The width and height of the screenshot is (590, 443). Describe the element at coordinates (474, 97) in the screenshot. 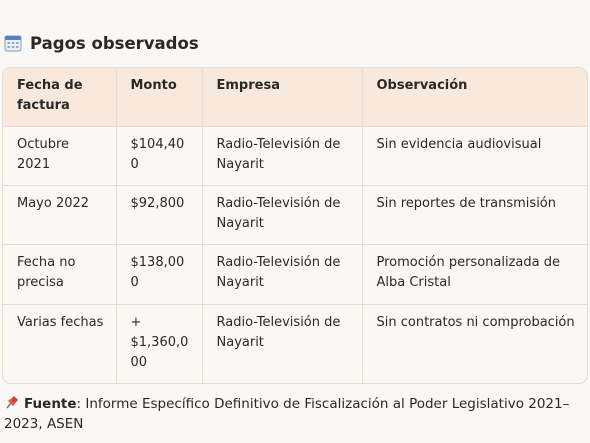

I see `column-header: Observación` at that location.